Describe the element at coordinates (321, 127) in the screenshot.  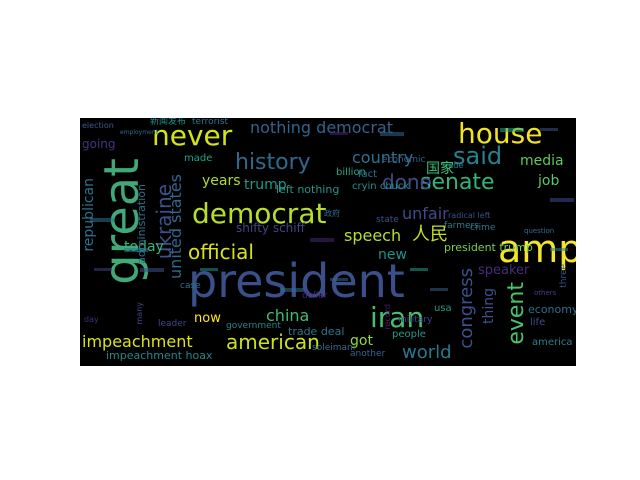
I see `cloud-word: nothing democrat` at that location.